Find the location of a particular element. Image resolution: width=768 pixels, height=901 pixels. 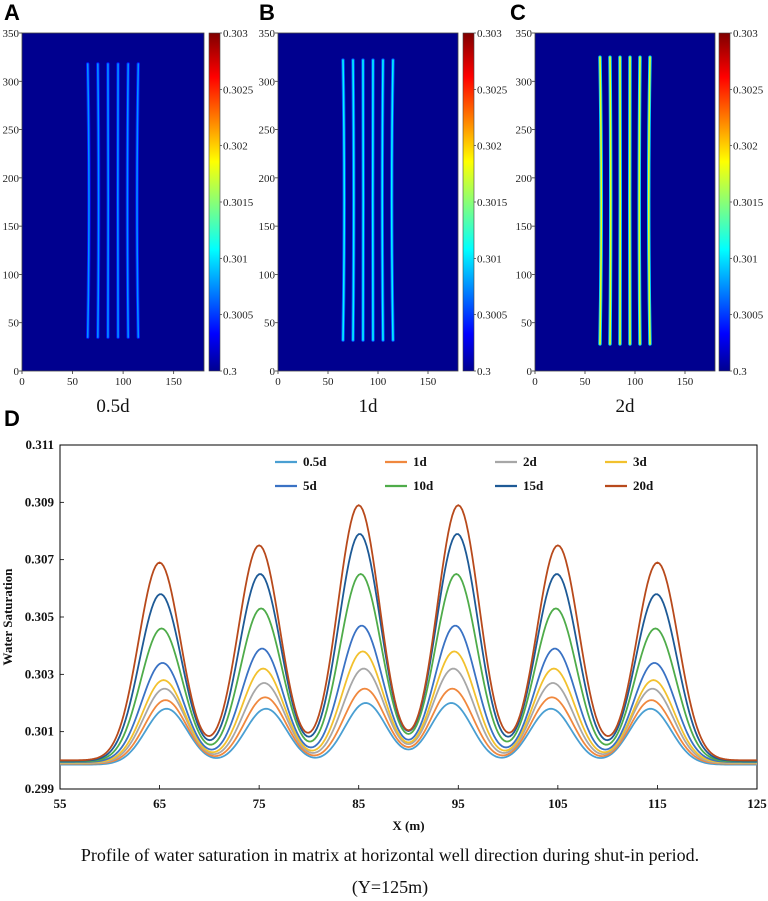

y-tick-label: 0.309 is located at coordinates (40, 501).